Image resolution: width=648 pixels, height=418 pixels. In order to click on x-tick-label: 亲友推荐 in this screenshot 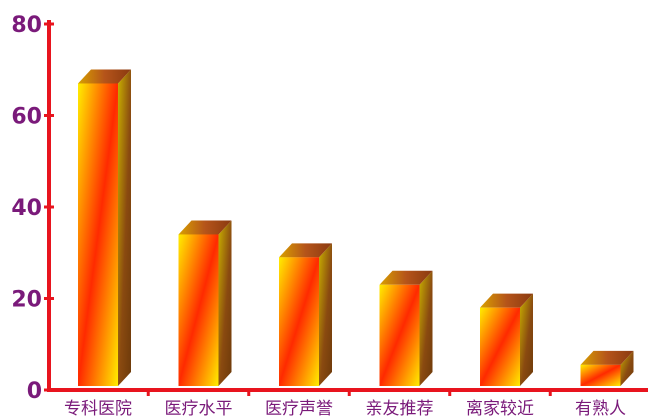, I will do `click(400, 408)`.